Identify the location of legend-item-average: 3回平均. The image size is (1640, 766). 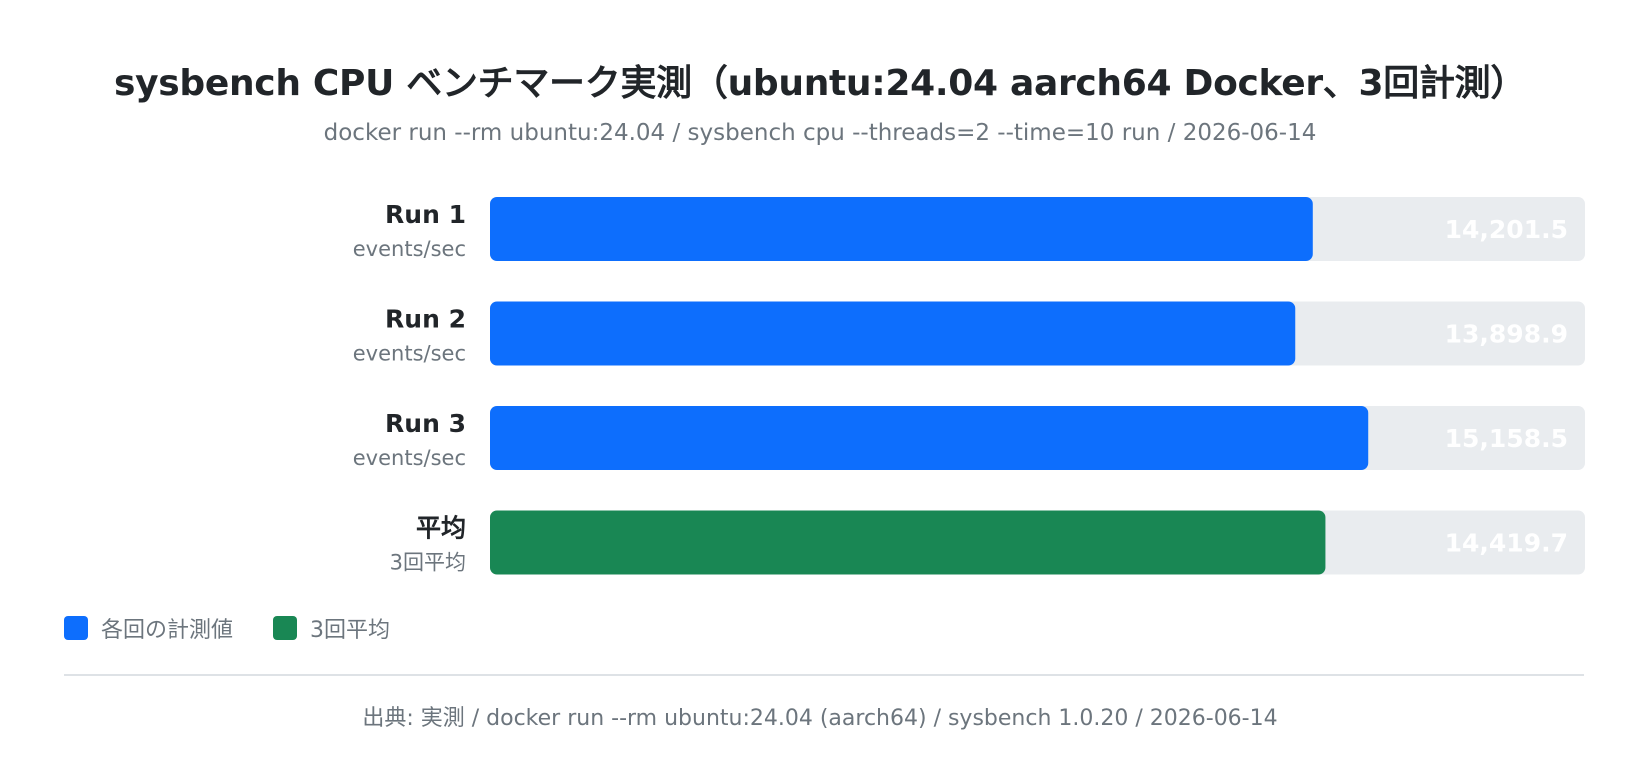
(331, 628).